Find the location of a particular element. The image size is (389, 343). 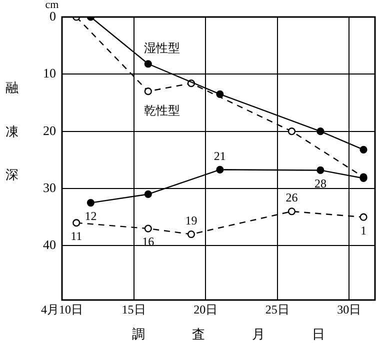

x-tick-label: 25日 is located at coordinates (277, 309).